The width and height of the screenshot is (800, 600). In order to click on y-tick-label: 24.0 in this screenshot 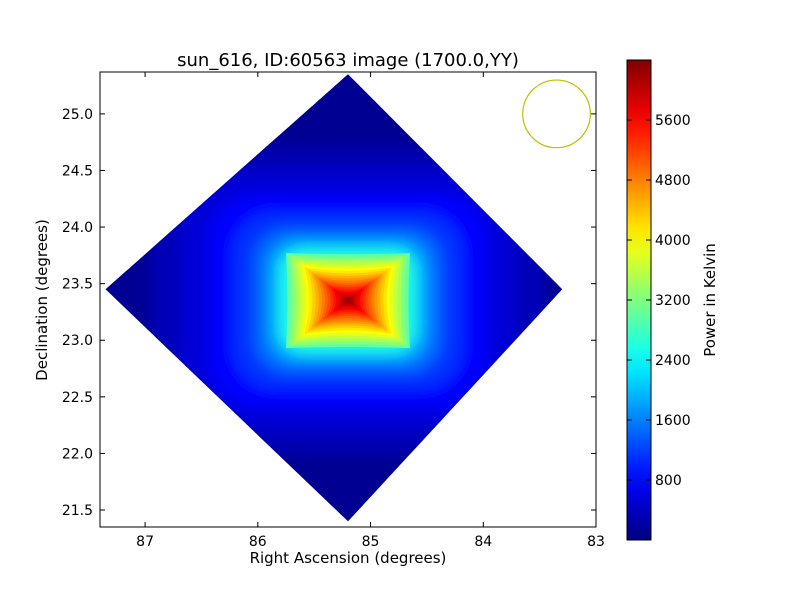, I will do `click(77, 228)`.